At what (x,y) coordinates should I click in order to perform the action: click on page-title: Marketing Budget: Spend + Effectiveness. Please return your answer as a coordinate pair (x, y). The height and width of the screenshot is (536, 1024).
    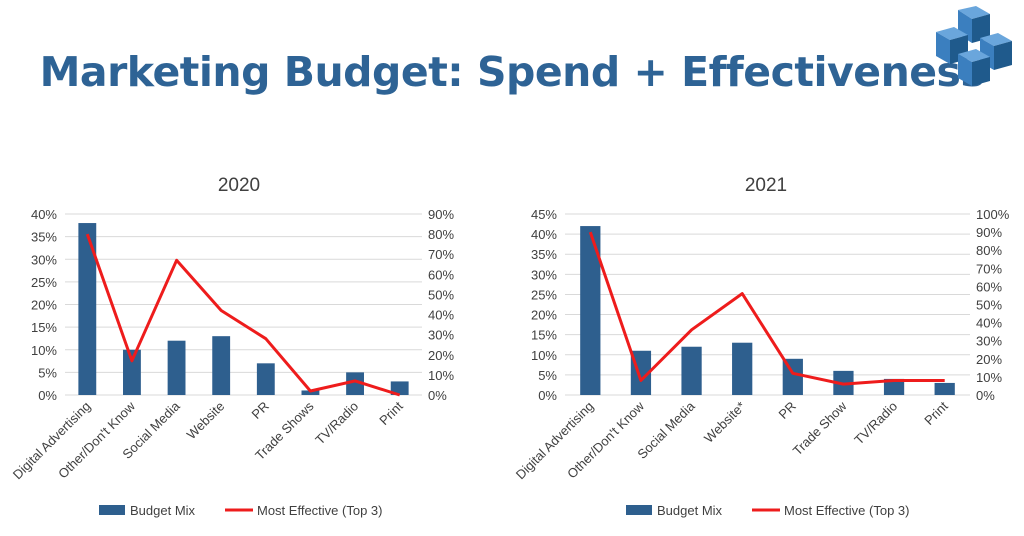
    Looking at the image, I should click on (512, 72).